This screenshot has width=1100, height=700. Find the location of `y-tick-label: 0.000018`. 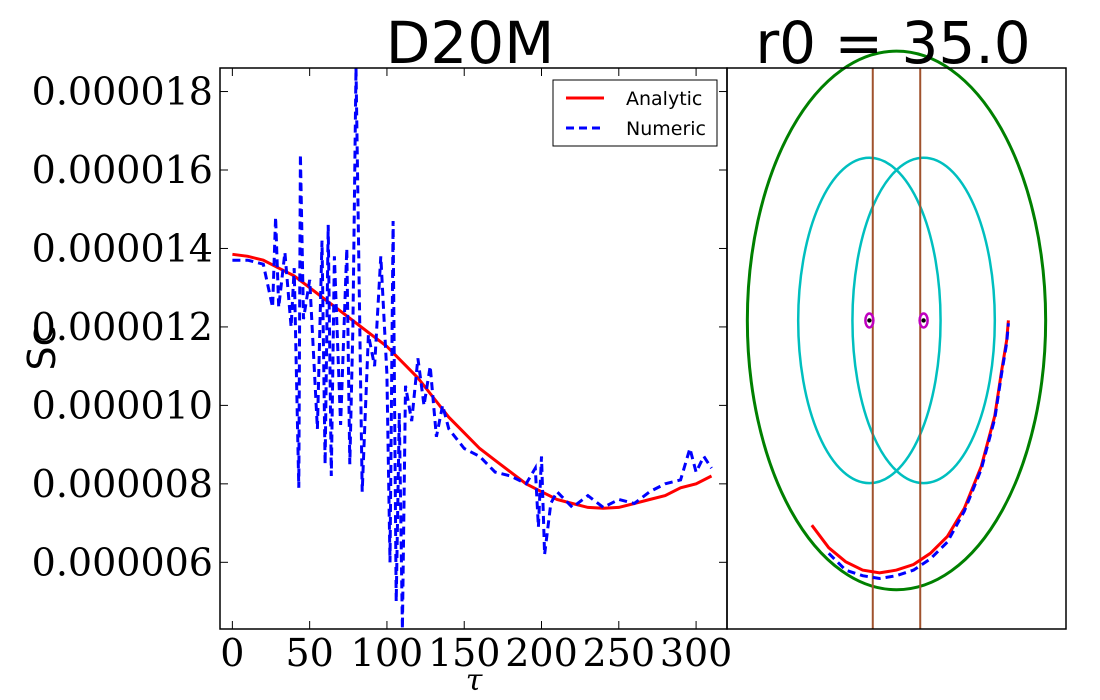

y-tick-label: 0.000018 is located at coordinates (122, 92).